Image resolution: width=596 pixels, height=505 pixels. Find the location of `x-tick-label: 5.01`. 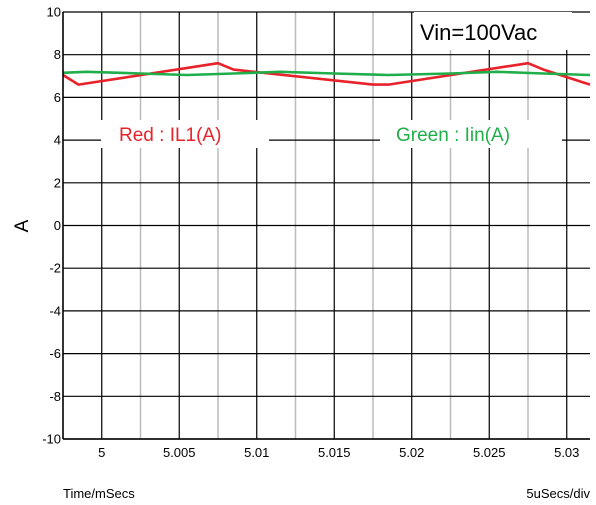

x-tick-label: 5.01 is located at coordinates (256, 452).